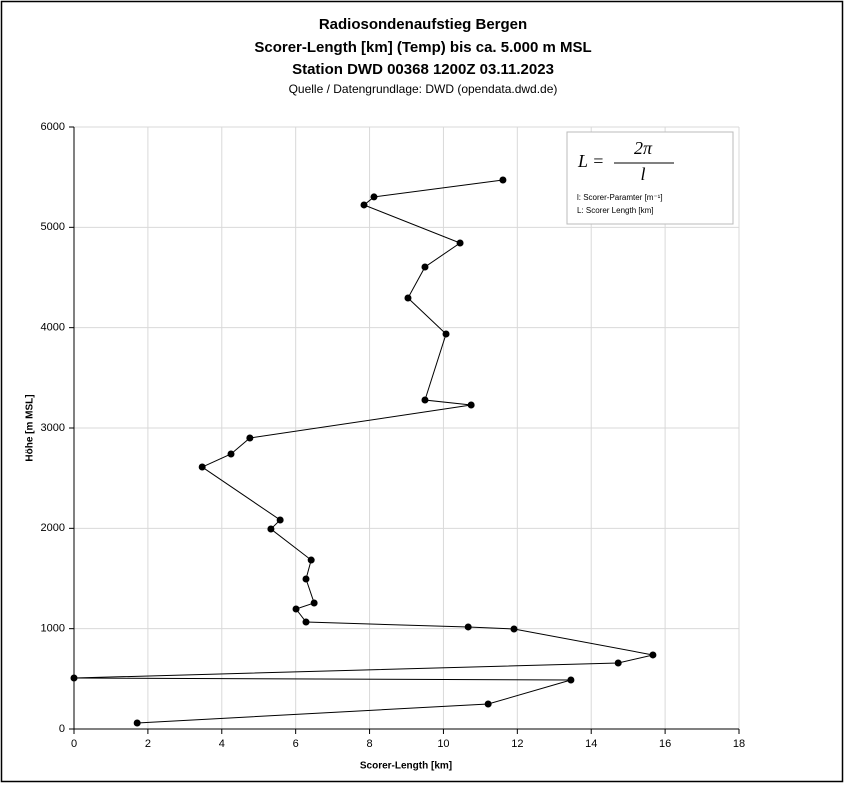 This screenshot has width=846, height=790. What do you see at coordinates (423, 24) in the screenshot?
I see `chart-title: Radiosondenaufstieg Bergen` at bounding box center [423, 24].